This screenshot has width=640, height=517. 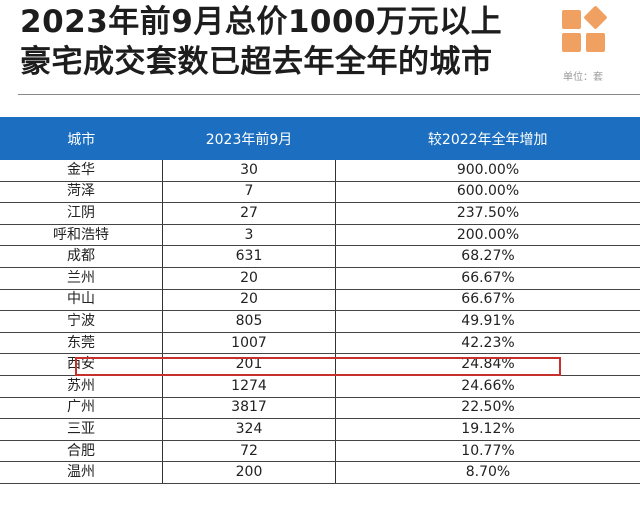 What do you see at coordinates (81, 235) in the screenshot?
I see `cell-city: 呼和浩特` at bounding box center [81, 235].